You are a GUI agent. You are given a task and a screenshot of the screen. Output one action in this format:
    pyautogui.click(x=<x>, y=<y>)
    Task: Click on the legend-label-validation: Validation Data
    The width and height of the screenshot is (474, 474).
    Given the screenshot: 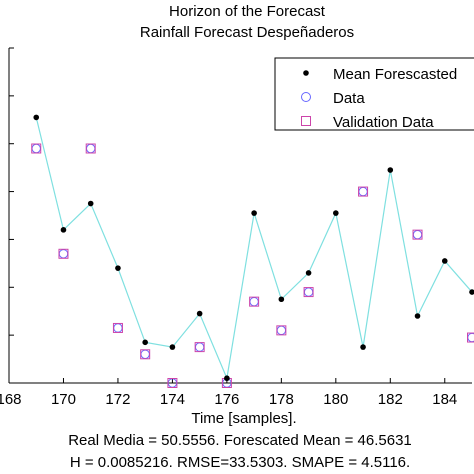 What is the action you would take?
    pyautogui.click(x=383, y=122)
    